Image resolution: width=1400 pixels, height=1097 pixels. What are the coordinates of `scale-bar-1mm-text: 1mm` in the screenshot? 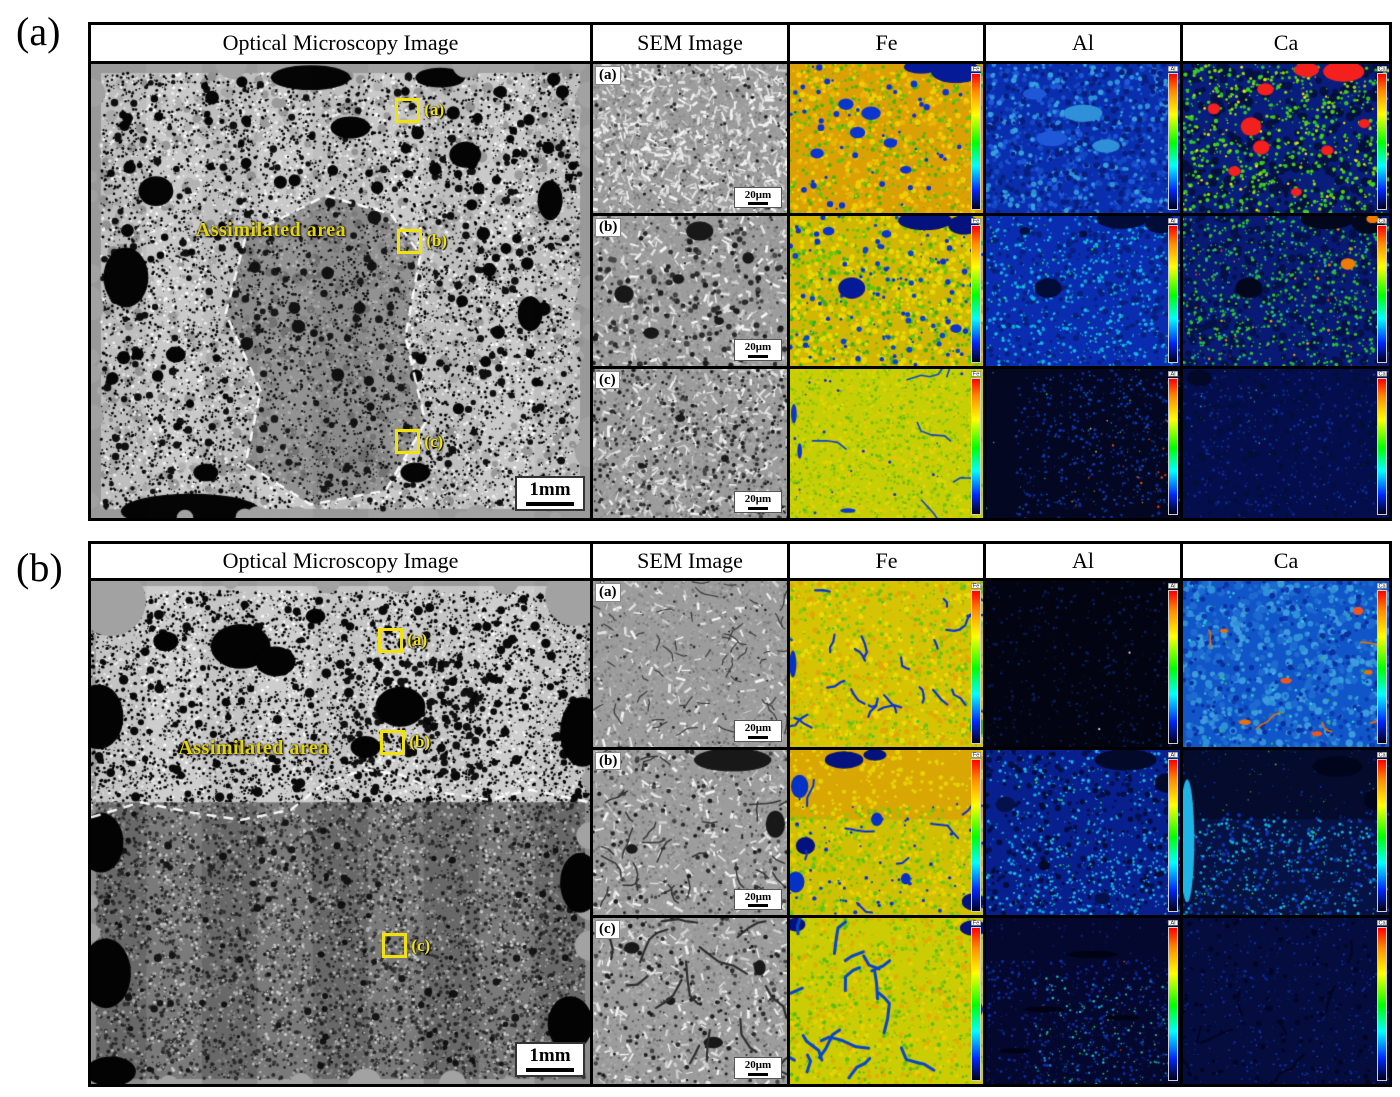 It's located at (550, 490).